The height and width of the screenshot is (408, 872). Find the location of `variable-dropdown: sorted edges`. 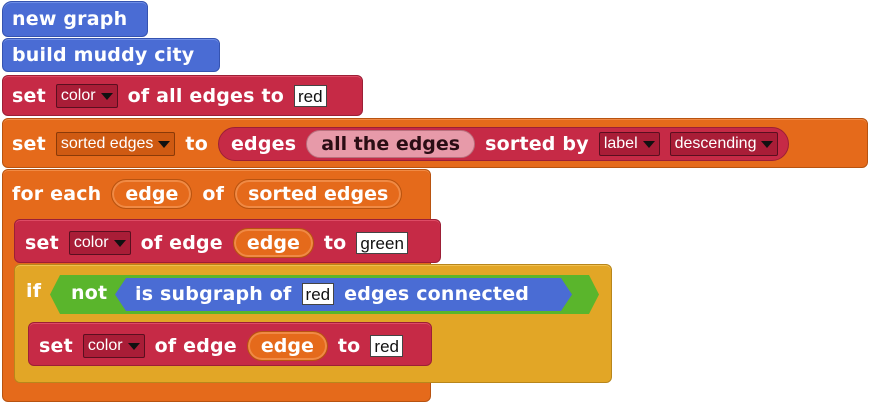

variable-dropdown: sorted edges is located at coordinates (115, 144).